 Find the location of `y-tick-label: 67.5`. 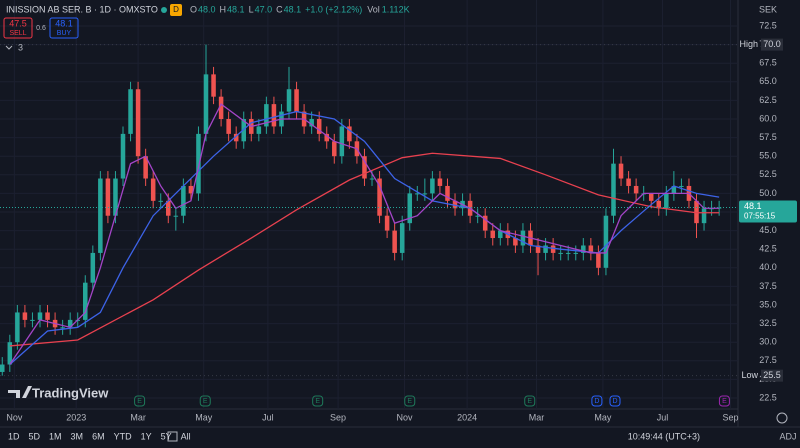

y-tick-label: 67.5 is located at coordinates (768, 63).